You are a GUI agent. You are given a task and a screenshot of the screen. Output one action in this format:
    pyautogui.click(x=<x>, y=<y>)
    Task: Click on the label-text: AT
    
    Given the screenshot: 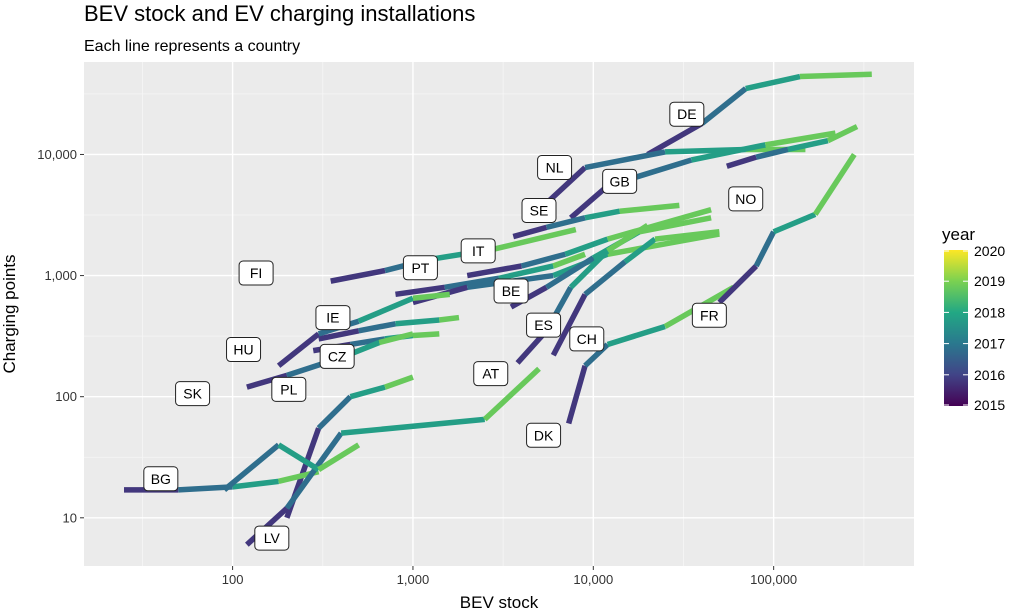 What is the action you would take?
    pyautogui.click(x=490, y=374)
    